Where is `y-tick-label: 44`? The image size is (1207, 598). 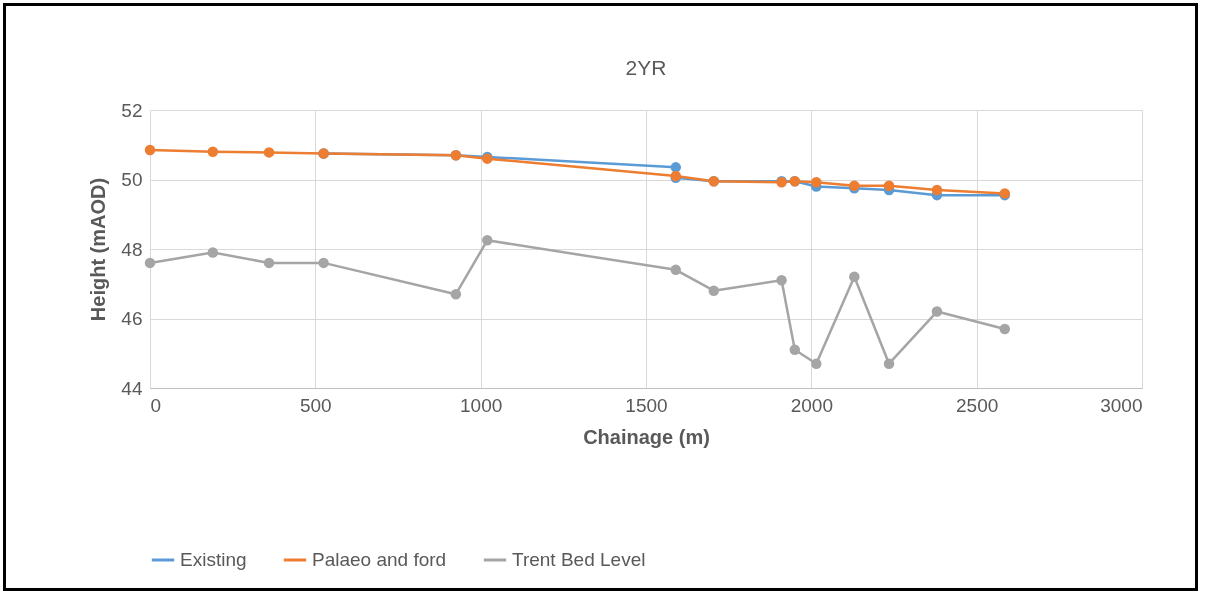 y-tick-label: 44 is located at coordinates (132, 388).